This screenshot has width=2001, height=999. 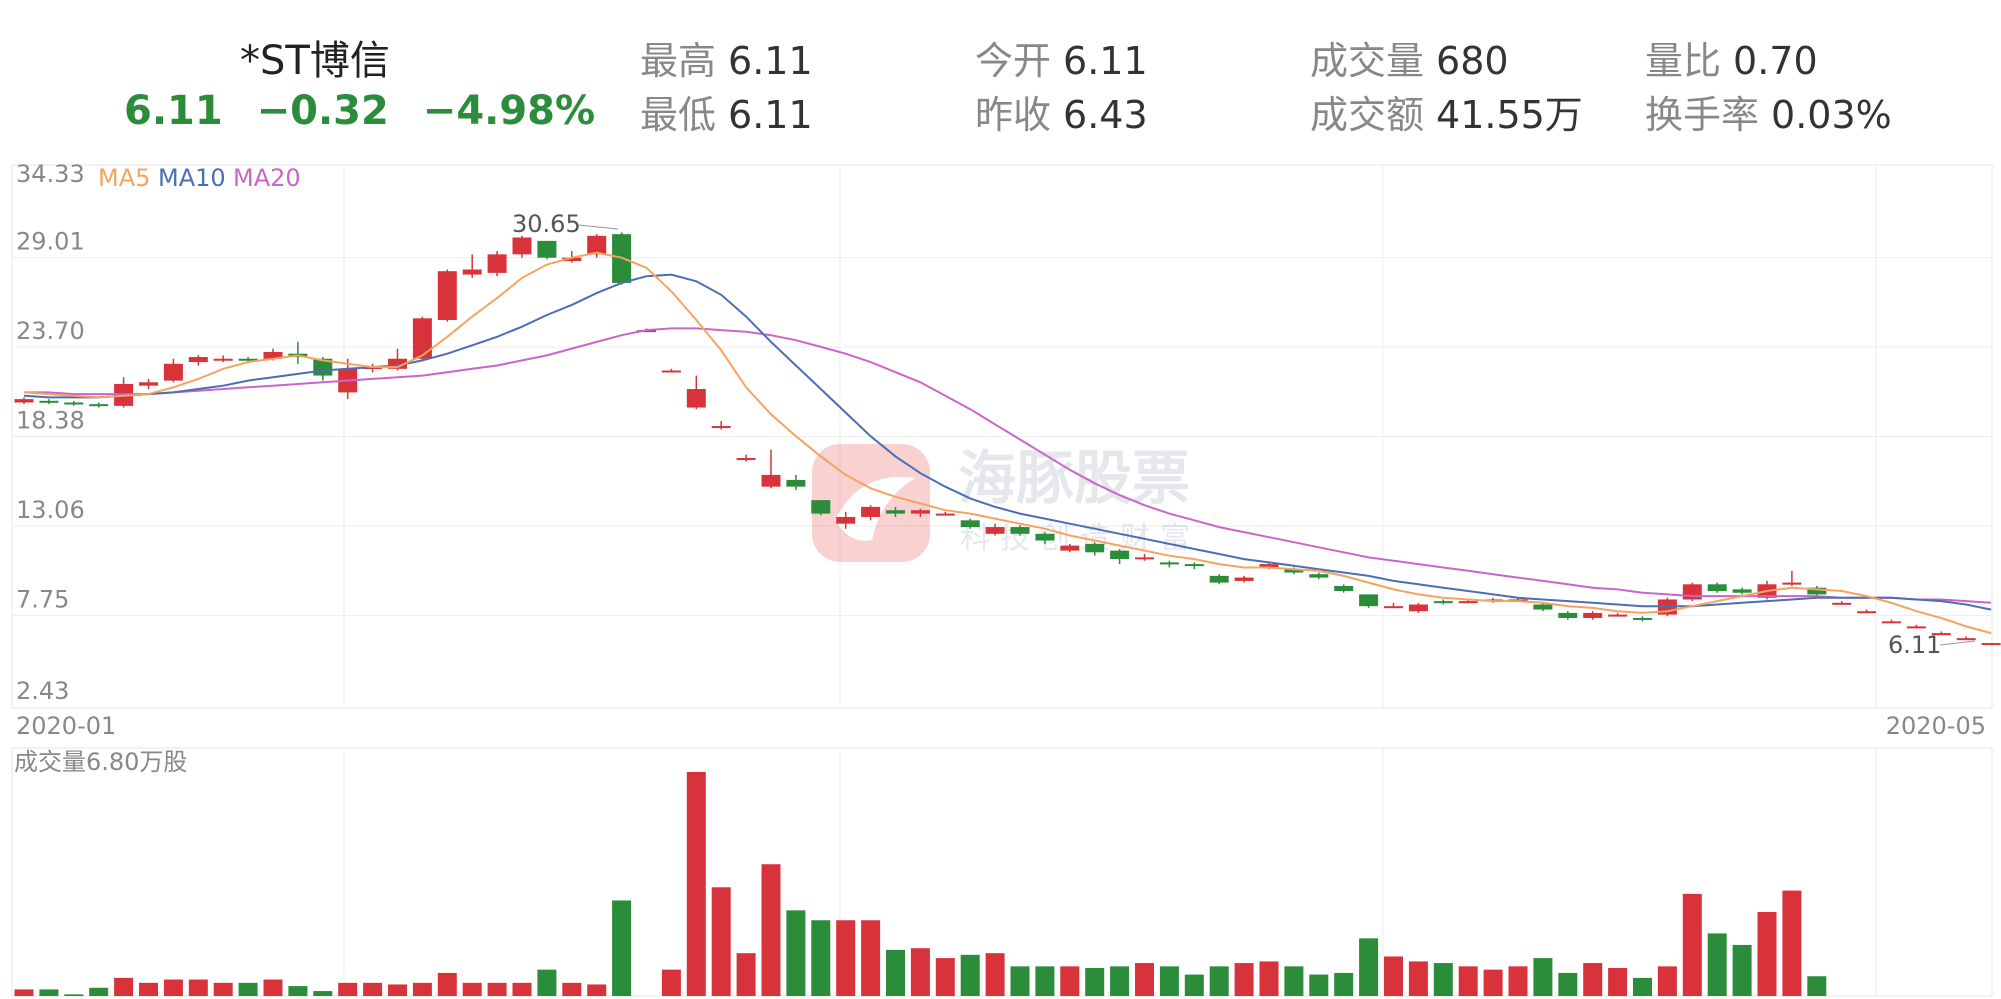 I want to click on legend-ma5: MA5, so click(x=124, y=178).